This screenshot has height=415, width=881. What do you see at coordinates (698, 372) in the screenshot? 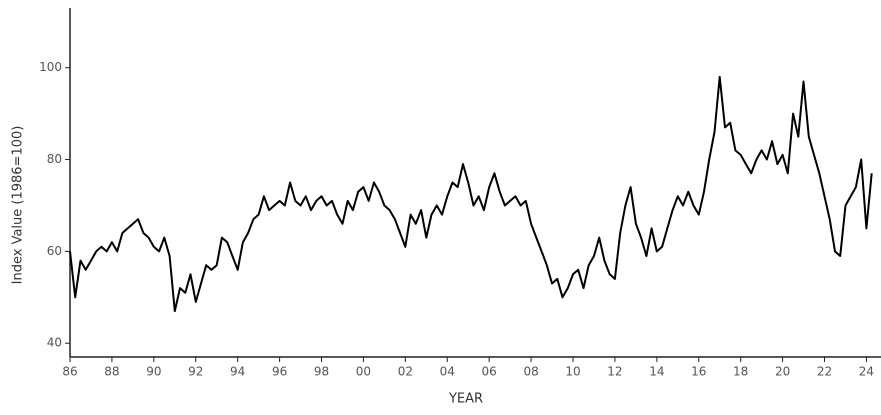
I see `x-tick-label: 16` at bounding box center [698, 372].